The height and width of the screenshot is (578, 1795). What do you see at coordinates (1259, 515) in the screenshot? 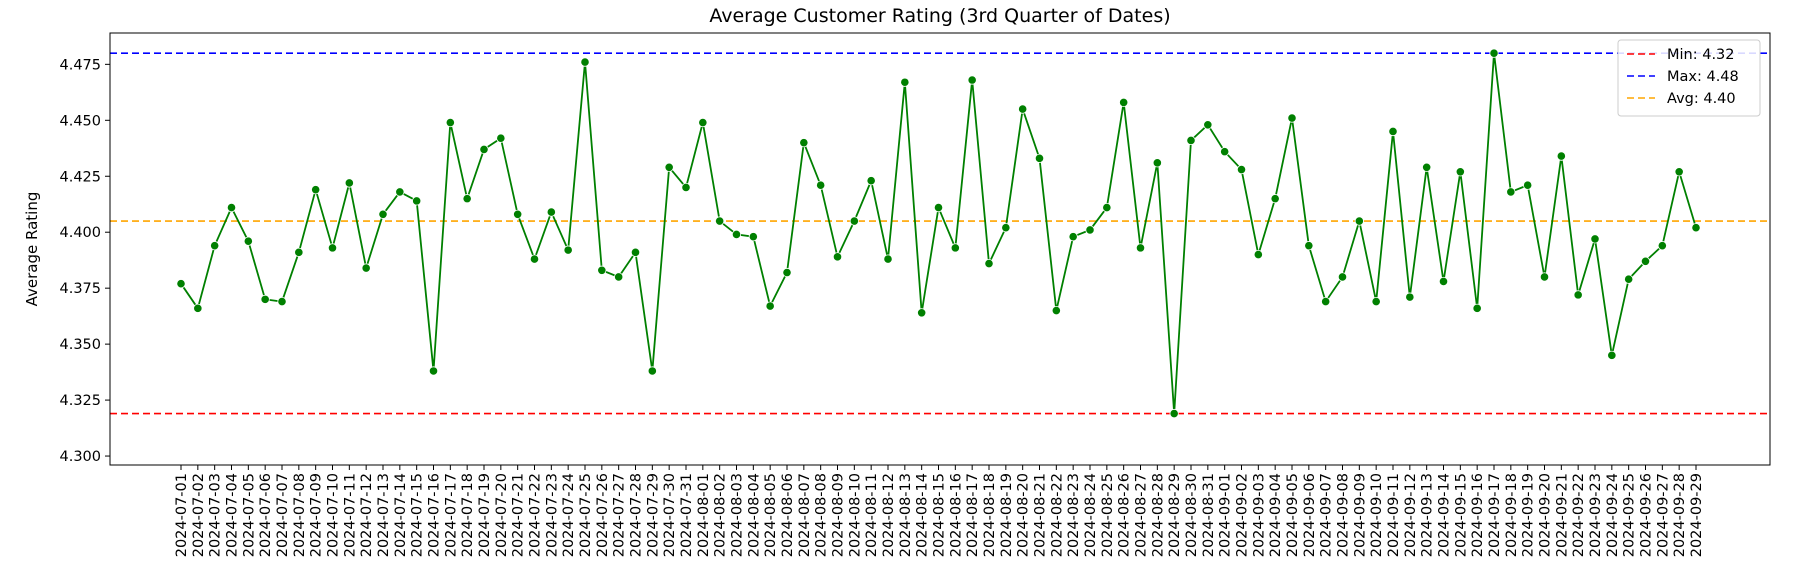
I see `x-tick-label: 2024-09-03` at bounding box center [1259, 515].